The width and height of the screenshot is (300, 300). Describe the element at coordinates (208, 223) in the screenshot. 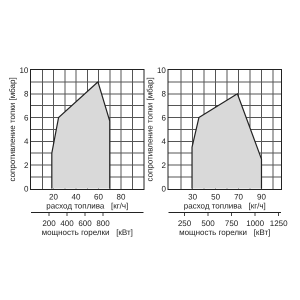

I see `x2-tick-label: 500` at that location.